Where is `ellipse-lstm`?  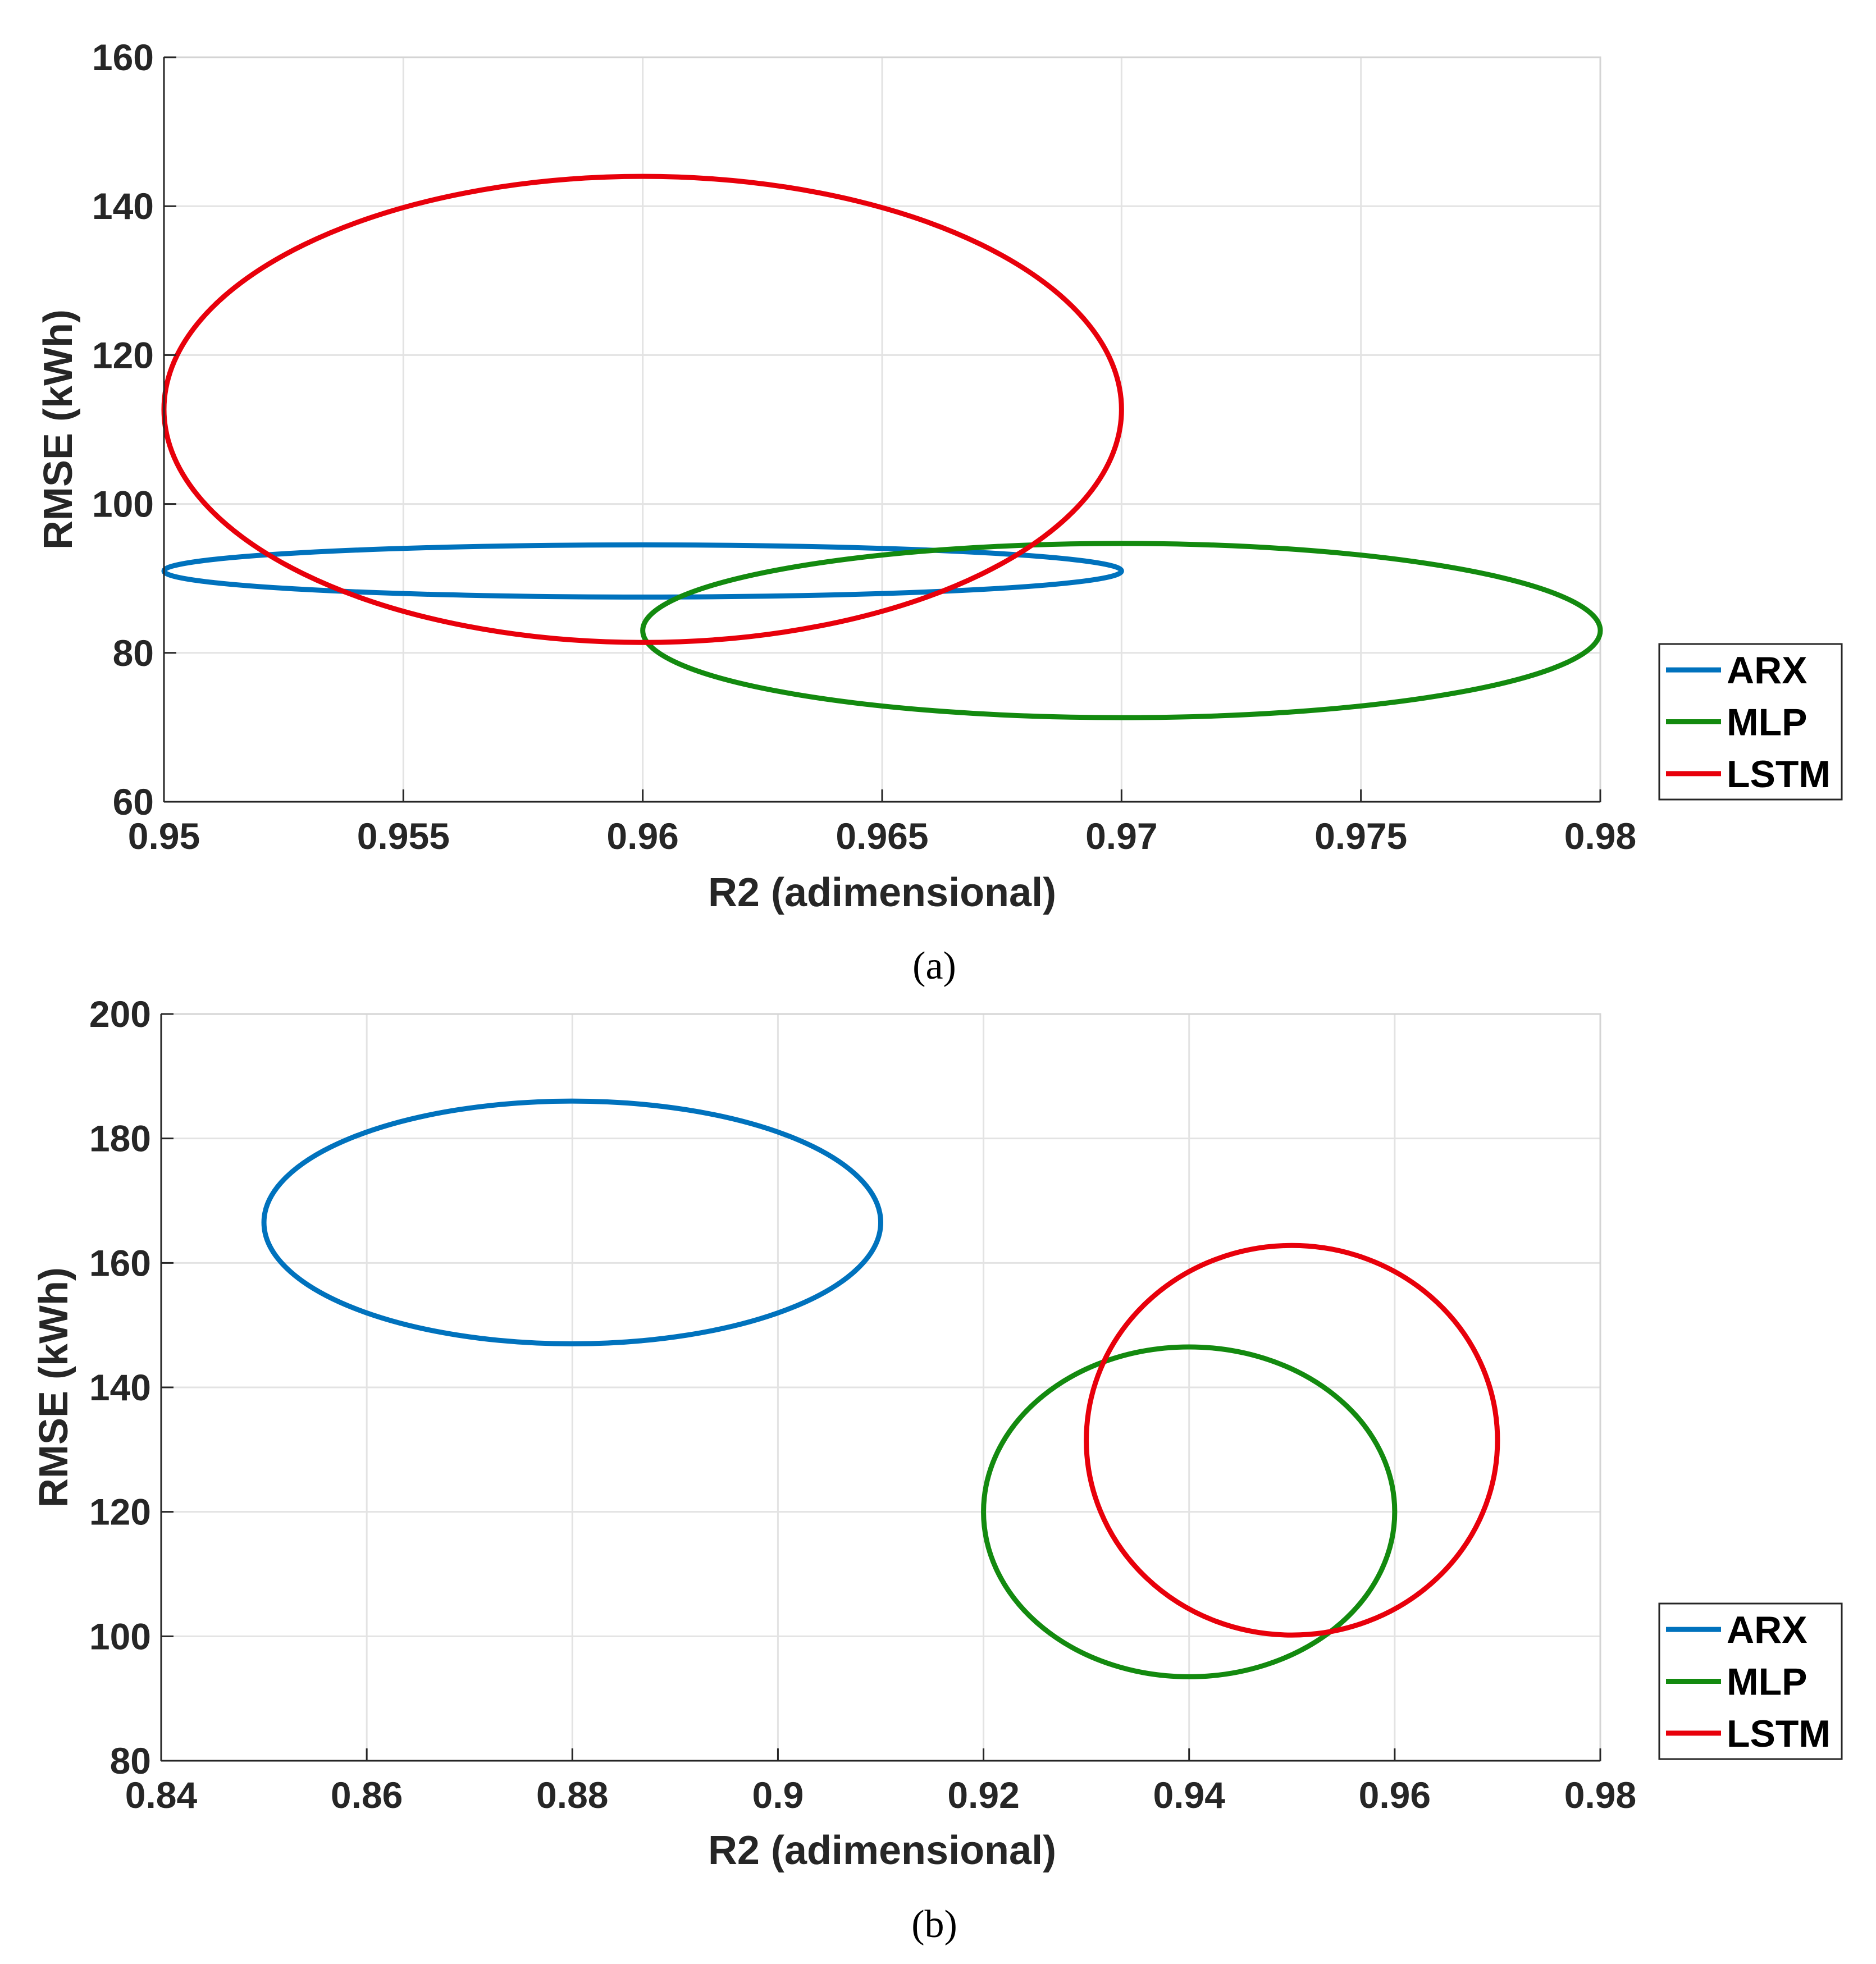
ellipse-lstm is located at coordinates (1292, 1441).